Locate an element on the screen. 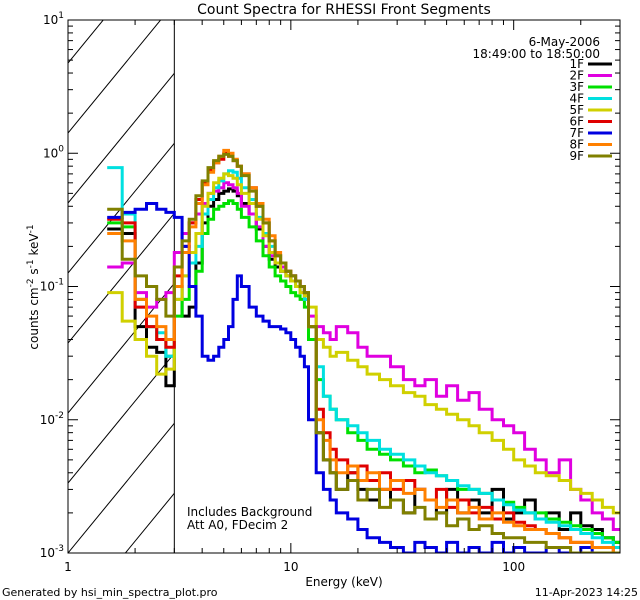 The height and width of the screenshot is (600, 640). legend-label-2F: 2F is located at coordinates (576, 76).